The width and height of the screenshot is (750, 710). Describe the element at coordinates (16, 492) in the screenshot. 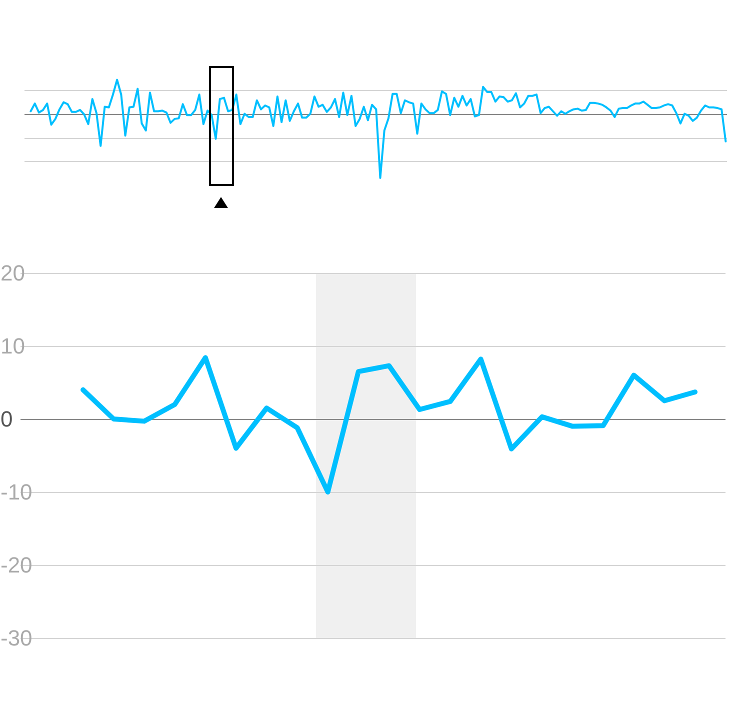

I see `y-tick-label: -10` at that location.